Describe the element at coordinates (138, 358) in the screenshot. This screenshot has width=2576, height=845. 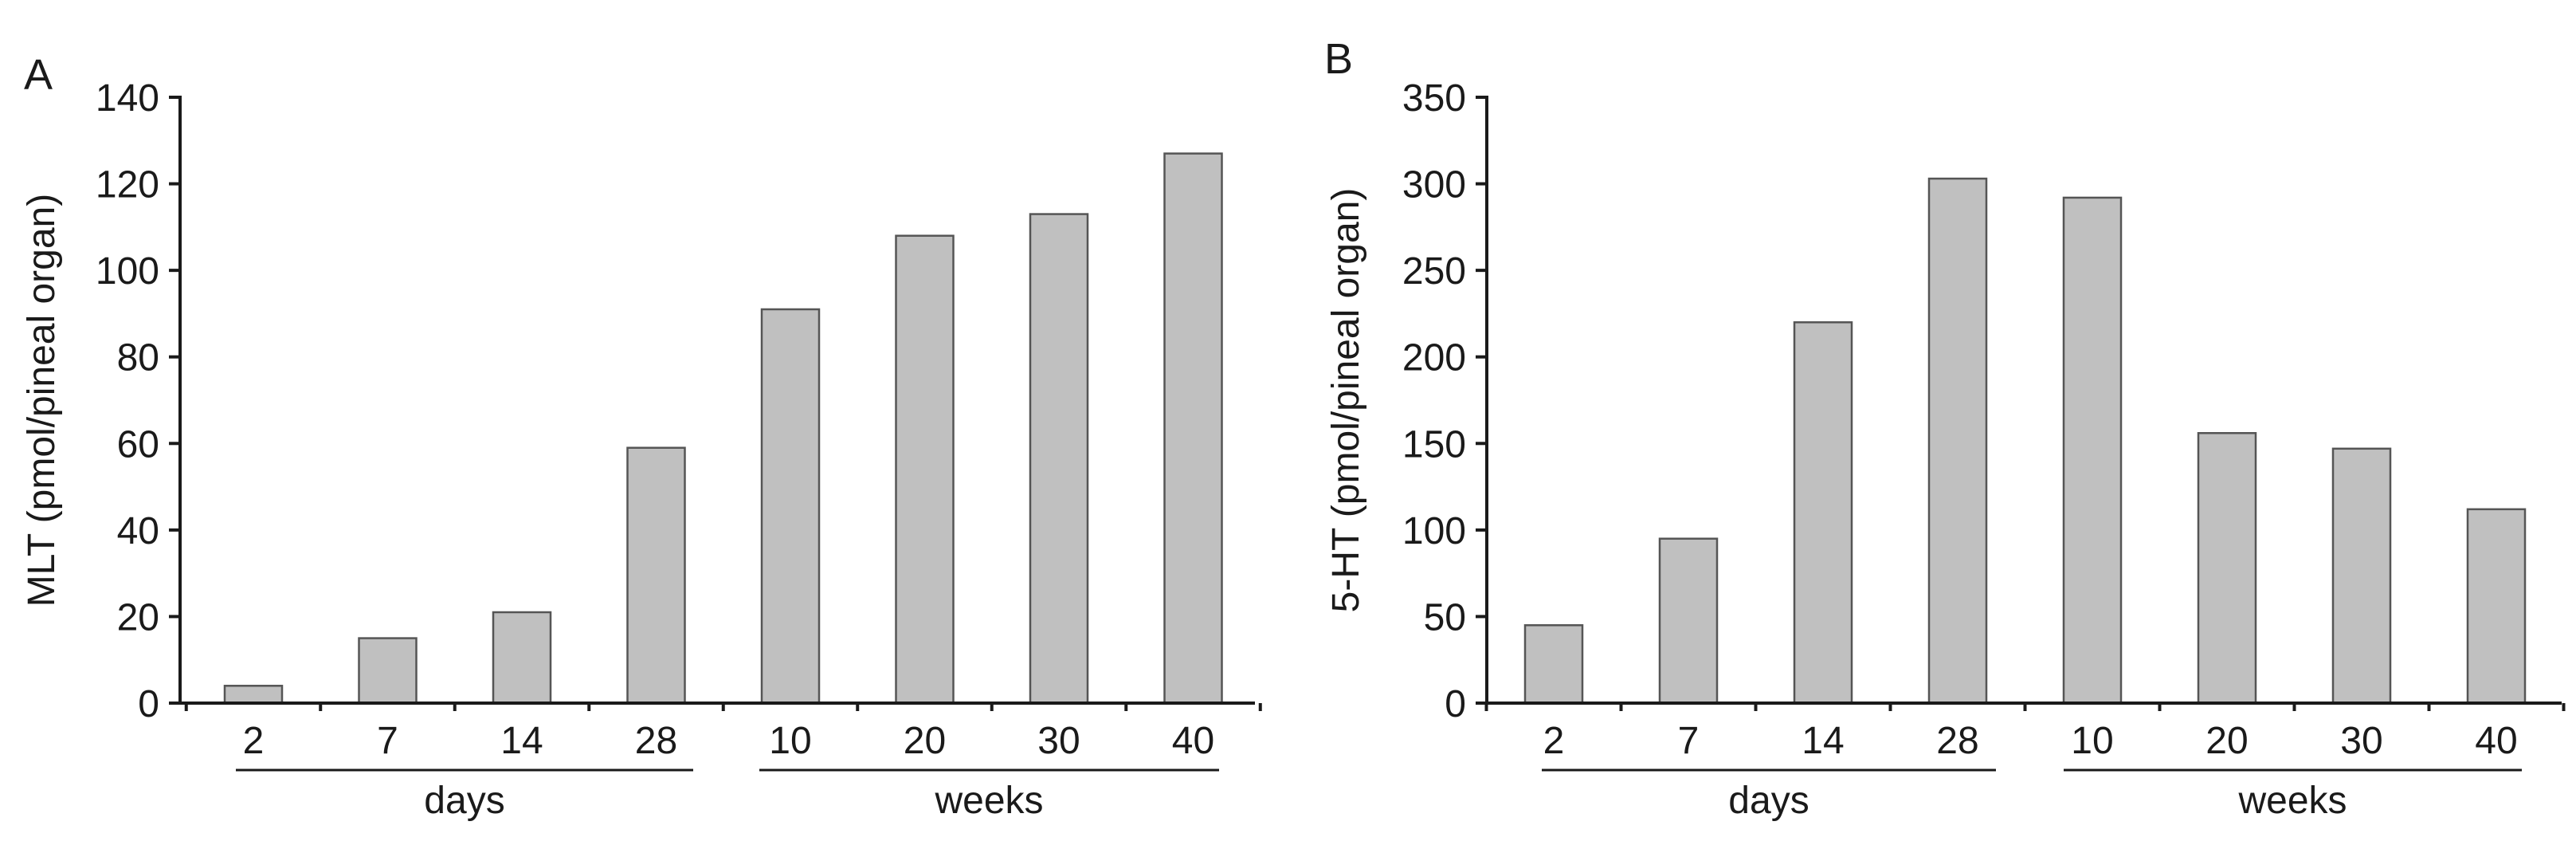
I see `y-tick-label: 80` at that location.